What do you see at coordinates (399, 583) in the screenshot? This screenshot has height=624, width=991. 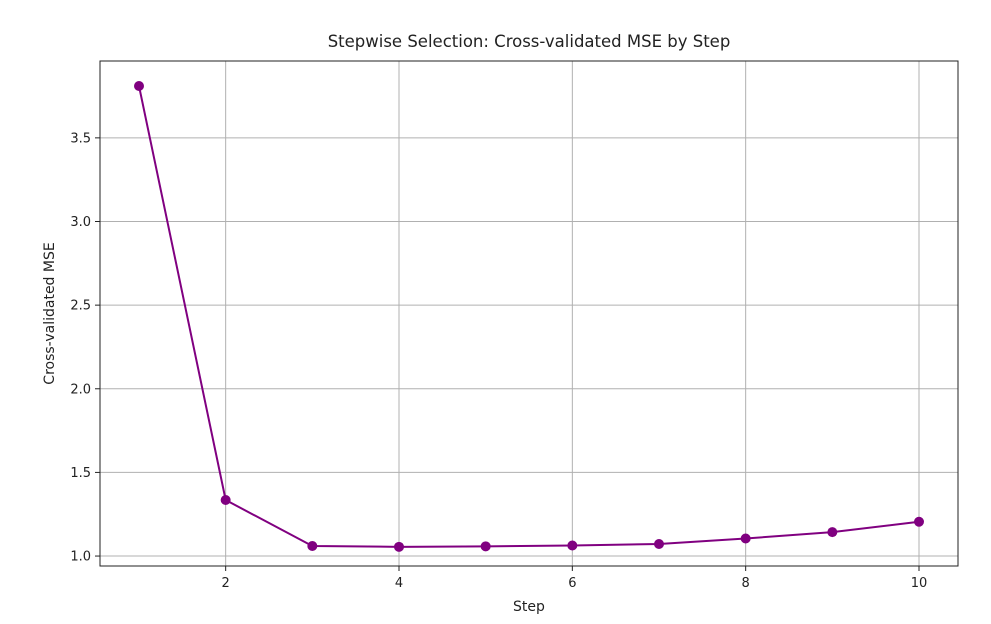 I see `x-tick-label: 4` at bounding box center [399, 583].